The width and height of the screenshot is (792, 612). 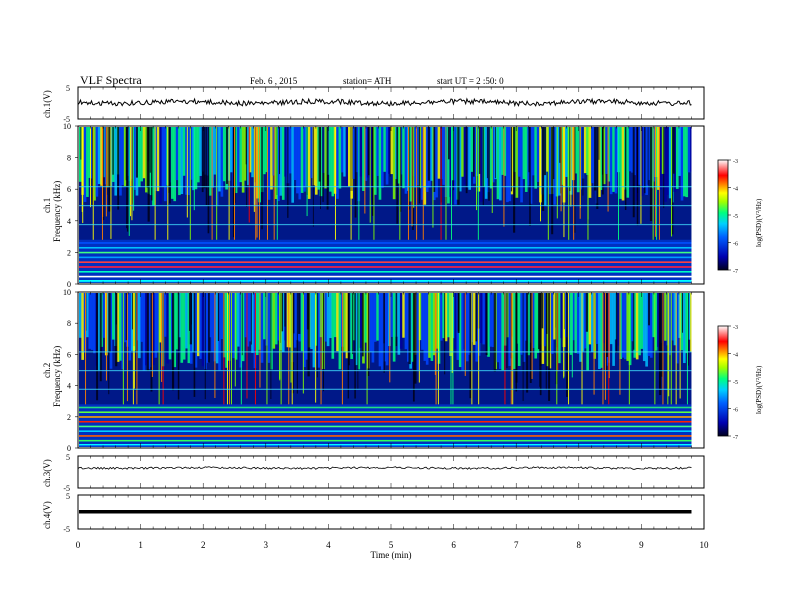 I want to click on colorbar-tick-label: -3, so click(x=735, y=162).